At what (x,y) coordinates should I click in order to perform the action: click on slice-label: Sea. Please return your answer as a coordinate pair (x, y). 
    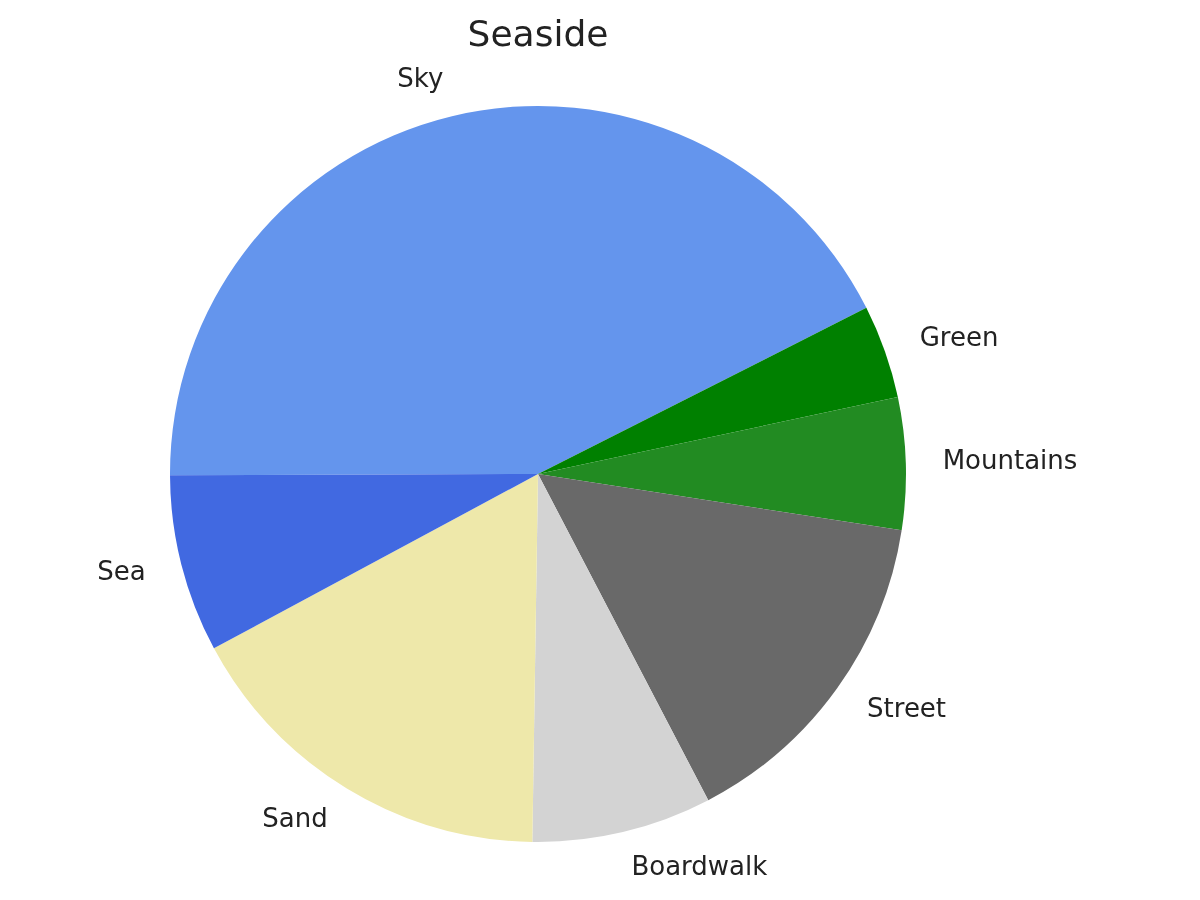
    Looking at the image, I should click on (121, 571).